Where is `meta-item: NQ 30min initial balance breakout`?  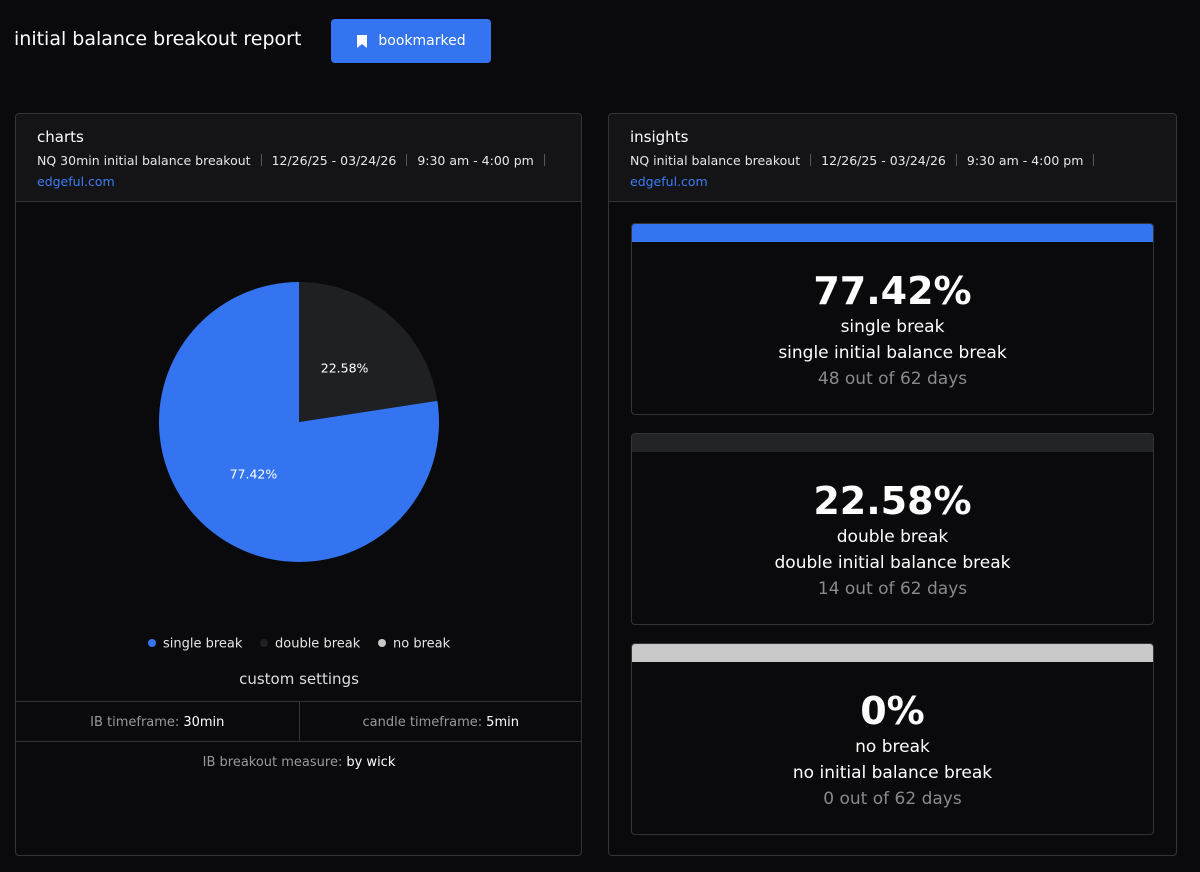 meta-item: NQ 30min initial balance breakout is located at coordinates (144, 160).